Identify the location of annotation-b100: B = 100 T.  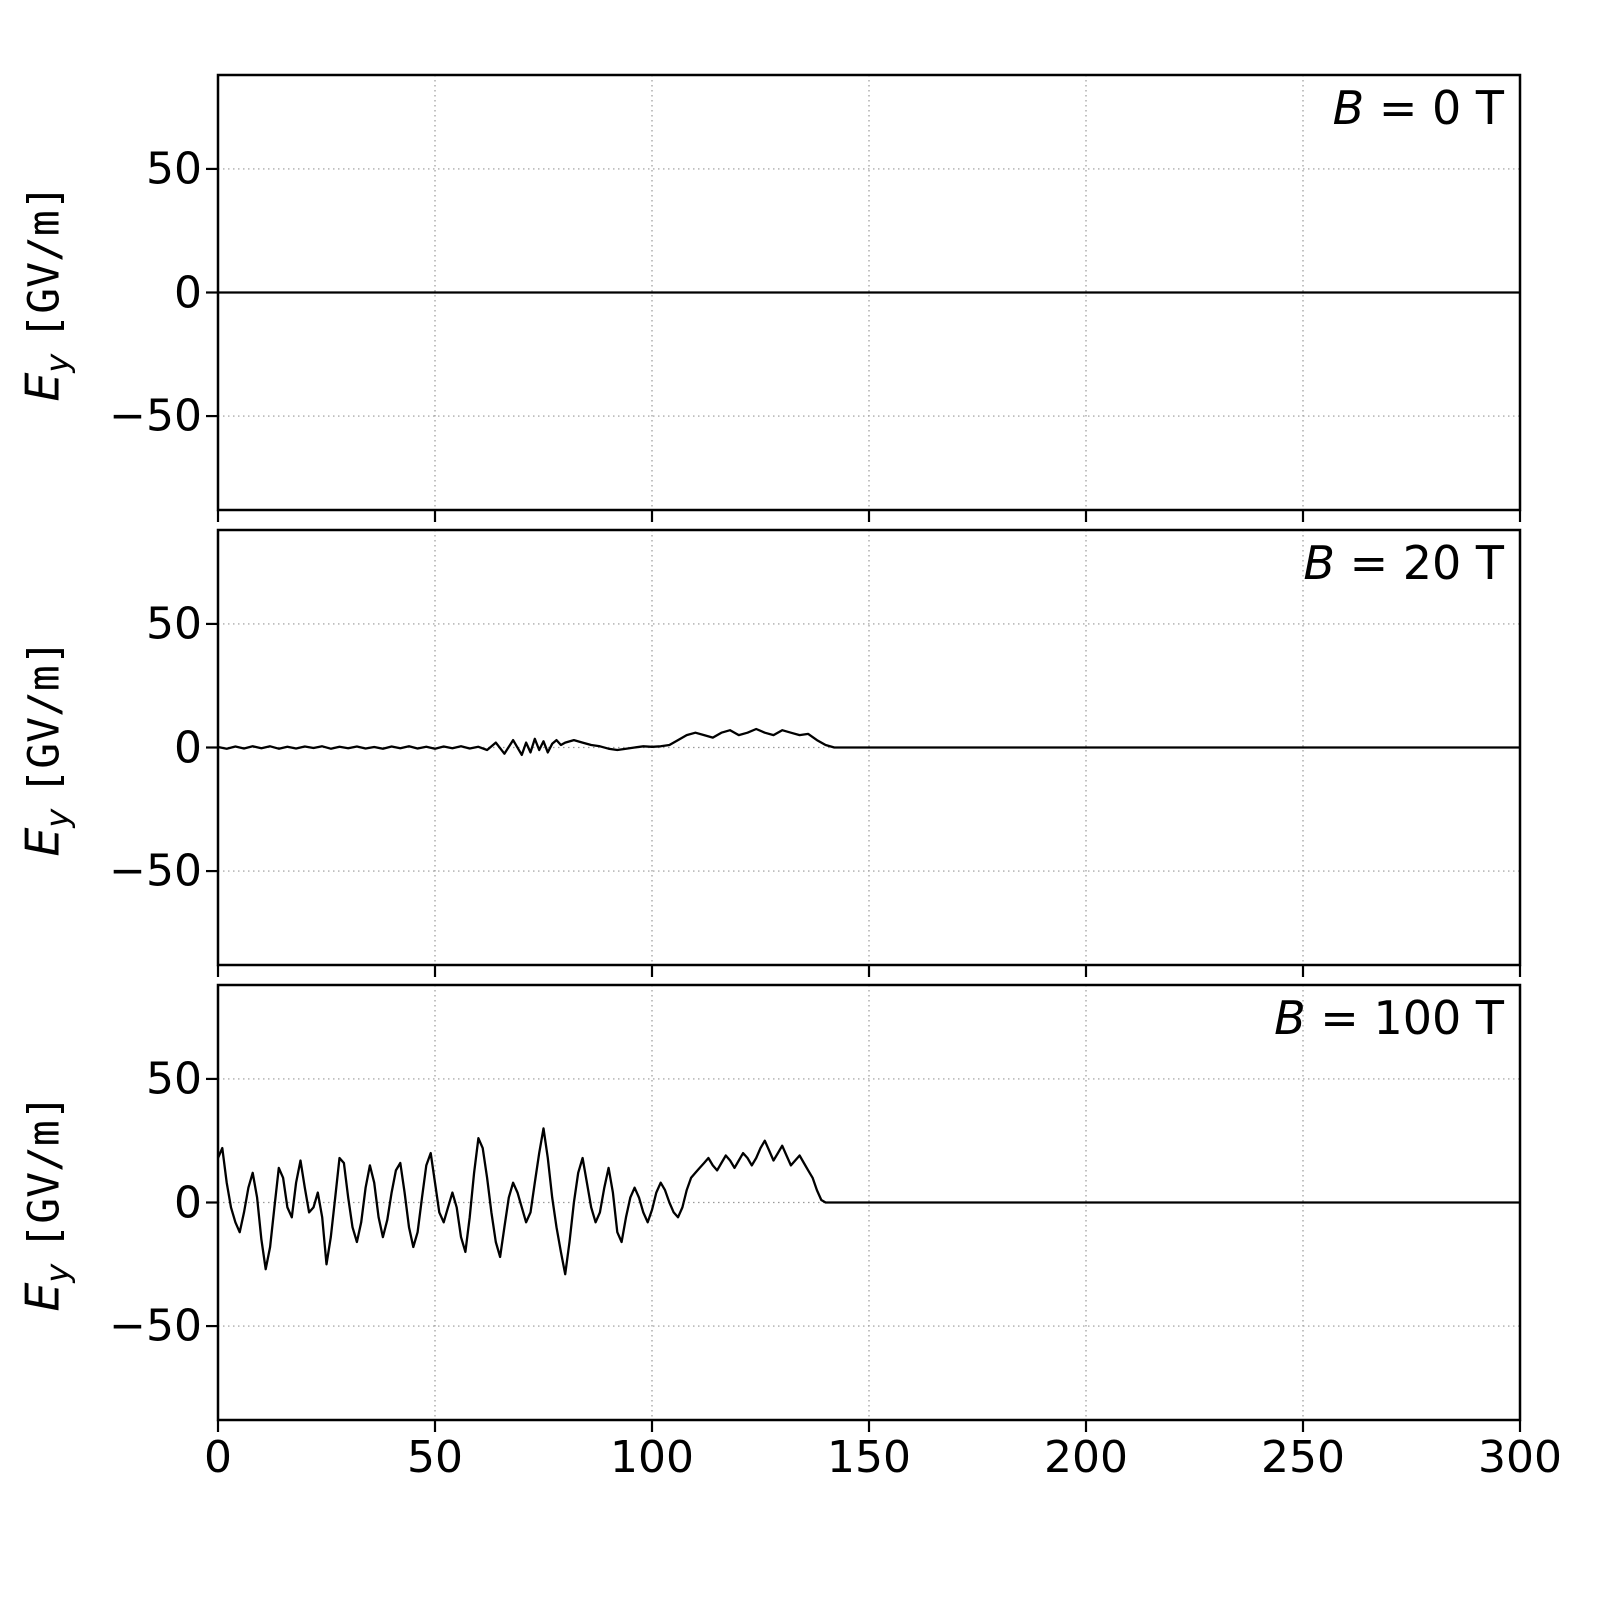
(1389, 1018).